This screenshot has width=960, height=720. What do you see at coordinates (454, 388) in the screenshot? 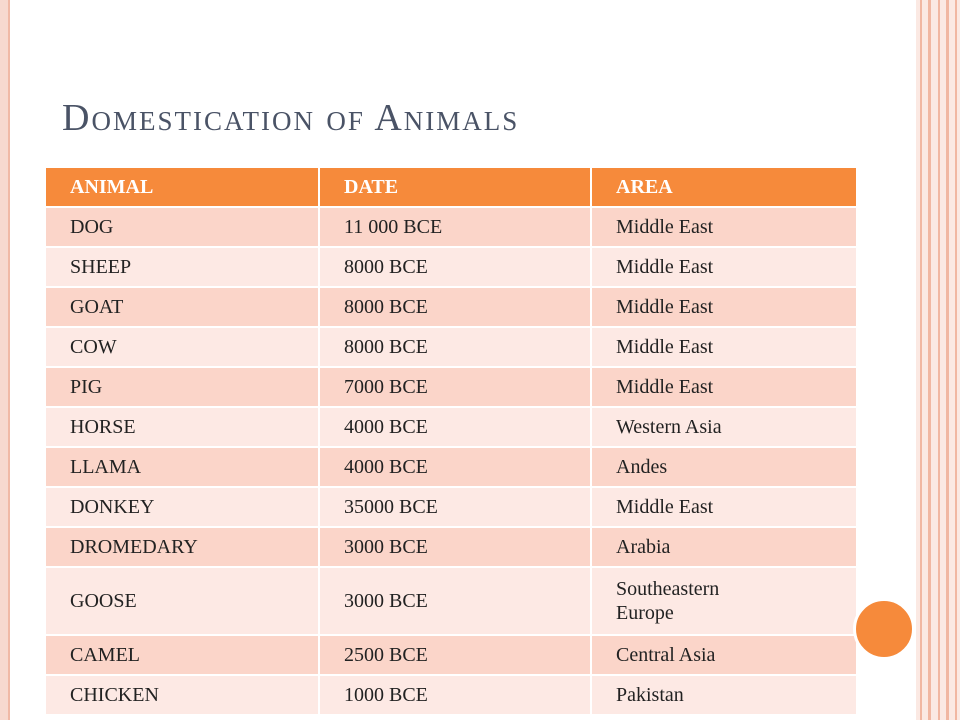
I see `cell-date: 7000 BCE` at bounding box center [454, 388].